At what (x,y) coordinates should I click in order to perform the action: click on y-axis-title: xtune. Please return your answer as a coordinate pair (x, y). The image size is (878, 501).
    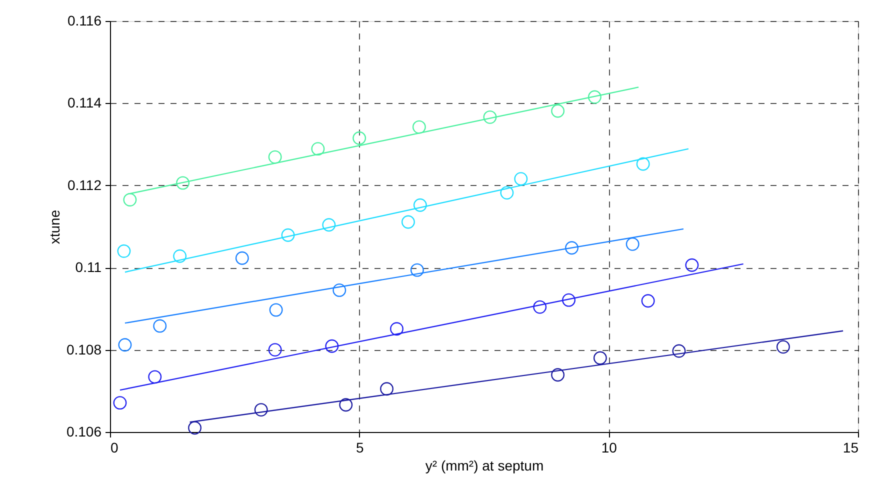
    Looking at the image, I should click on (54, 227).